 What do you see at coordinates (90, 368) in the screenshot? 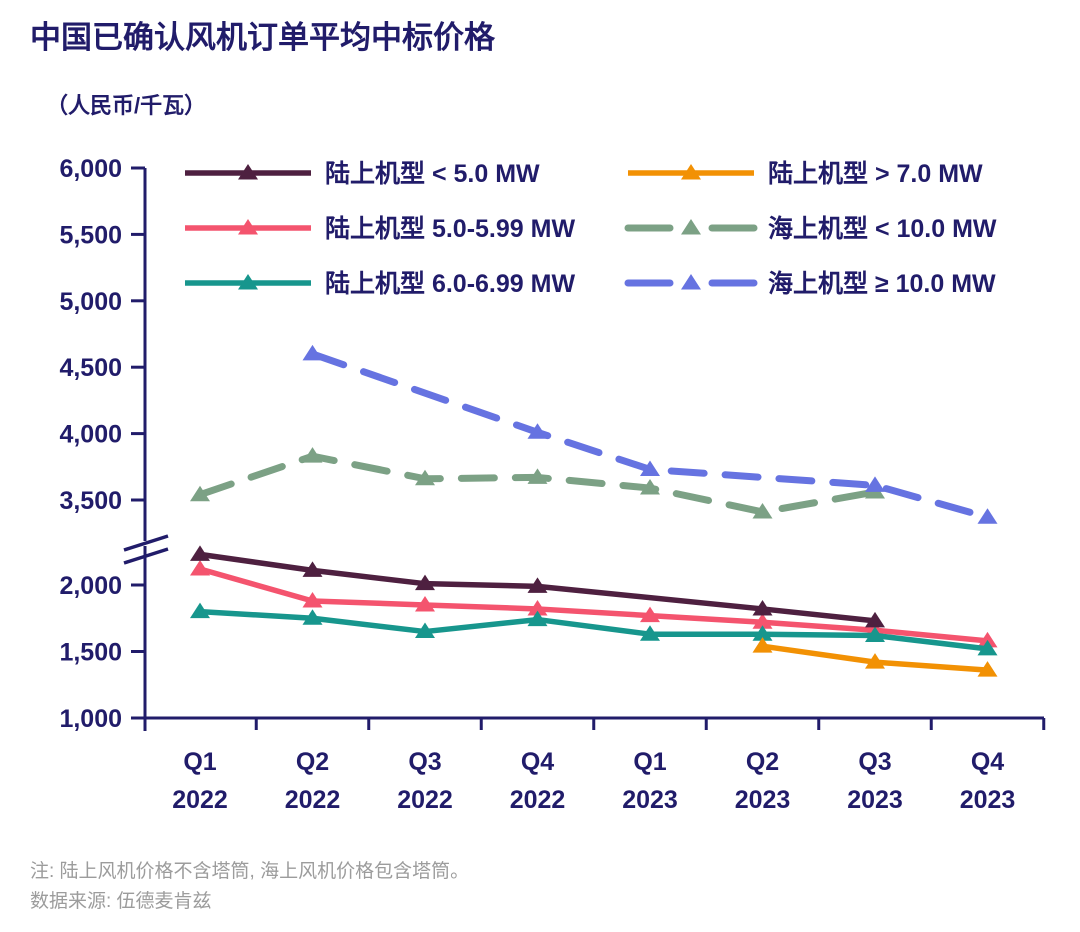
I see `y-axis-tick-label: 4,500` at bounding box center [90, 368].